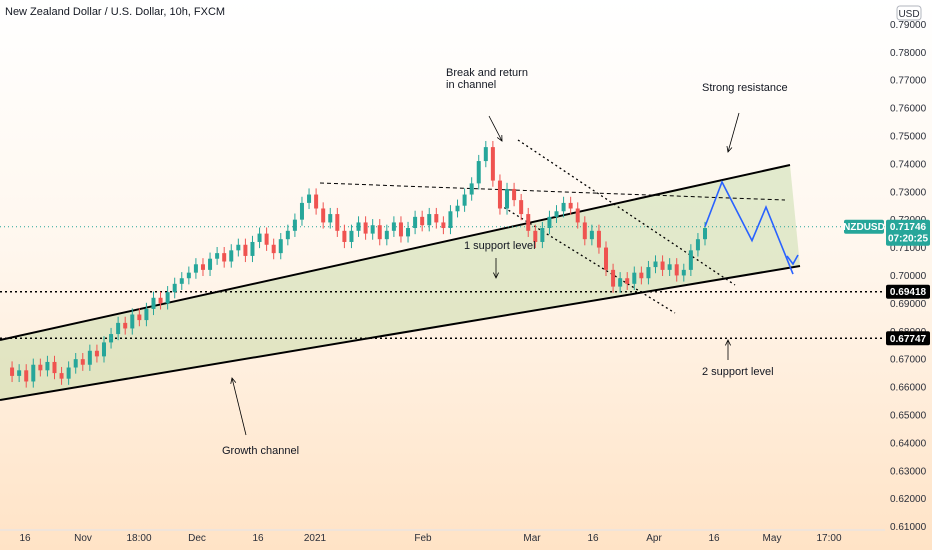 The width and height of the screenshot is (932, 550). Describe the element at coordinates (772, 538) in the screenshot. I see `x-tick-label: May` at that location.